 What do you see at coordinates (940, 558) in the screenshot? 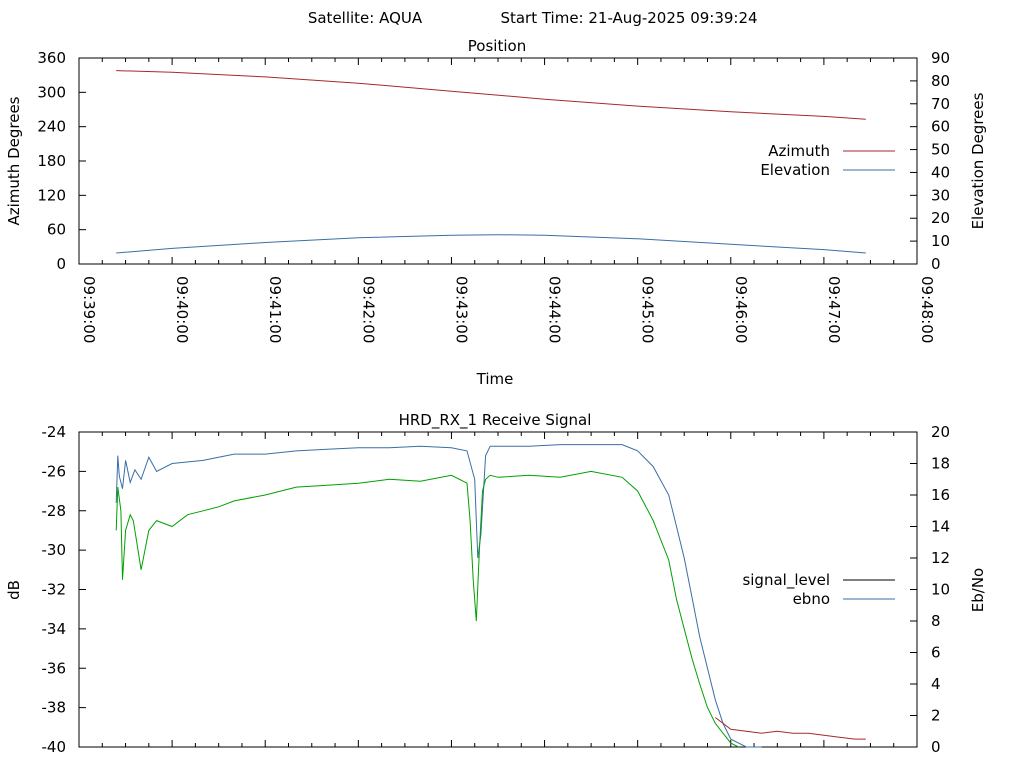
I see `receive-y2-tick-label: 12` at bounding box center [940, 558].